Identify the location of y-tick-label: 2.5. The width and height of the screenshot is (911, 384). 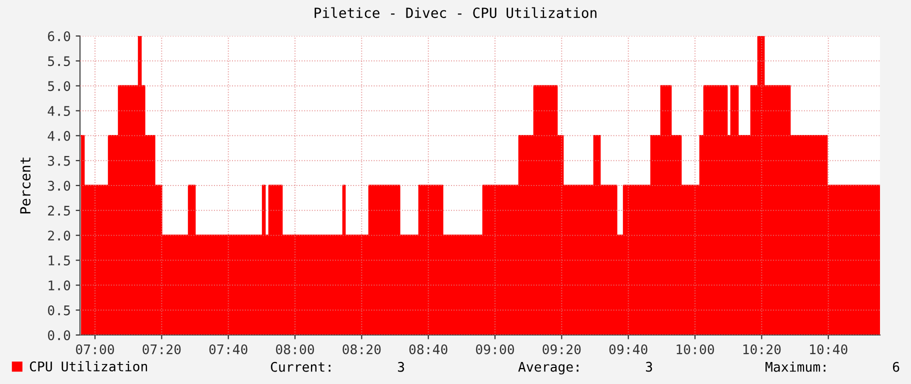
(59, 211).